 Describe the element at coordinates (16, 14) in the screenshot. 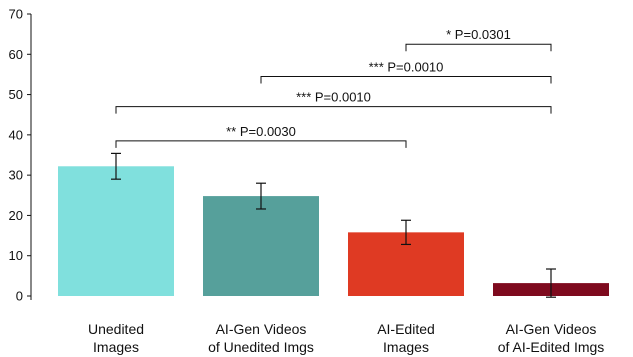

I see `y-tick-label: 70` at that location.